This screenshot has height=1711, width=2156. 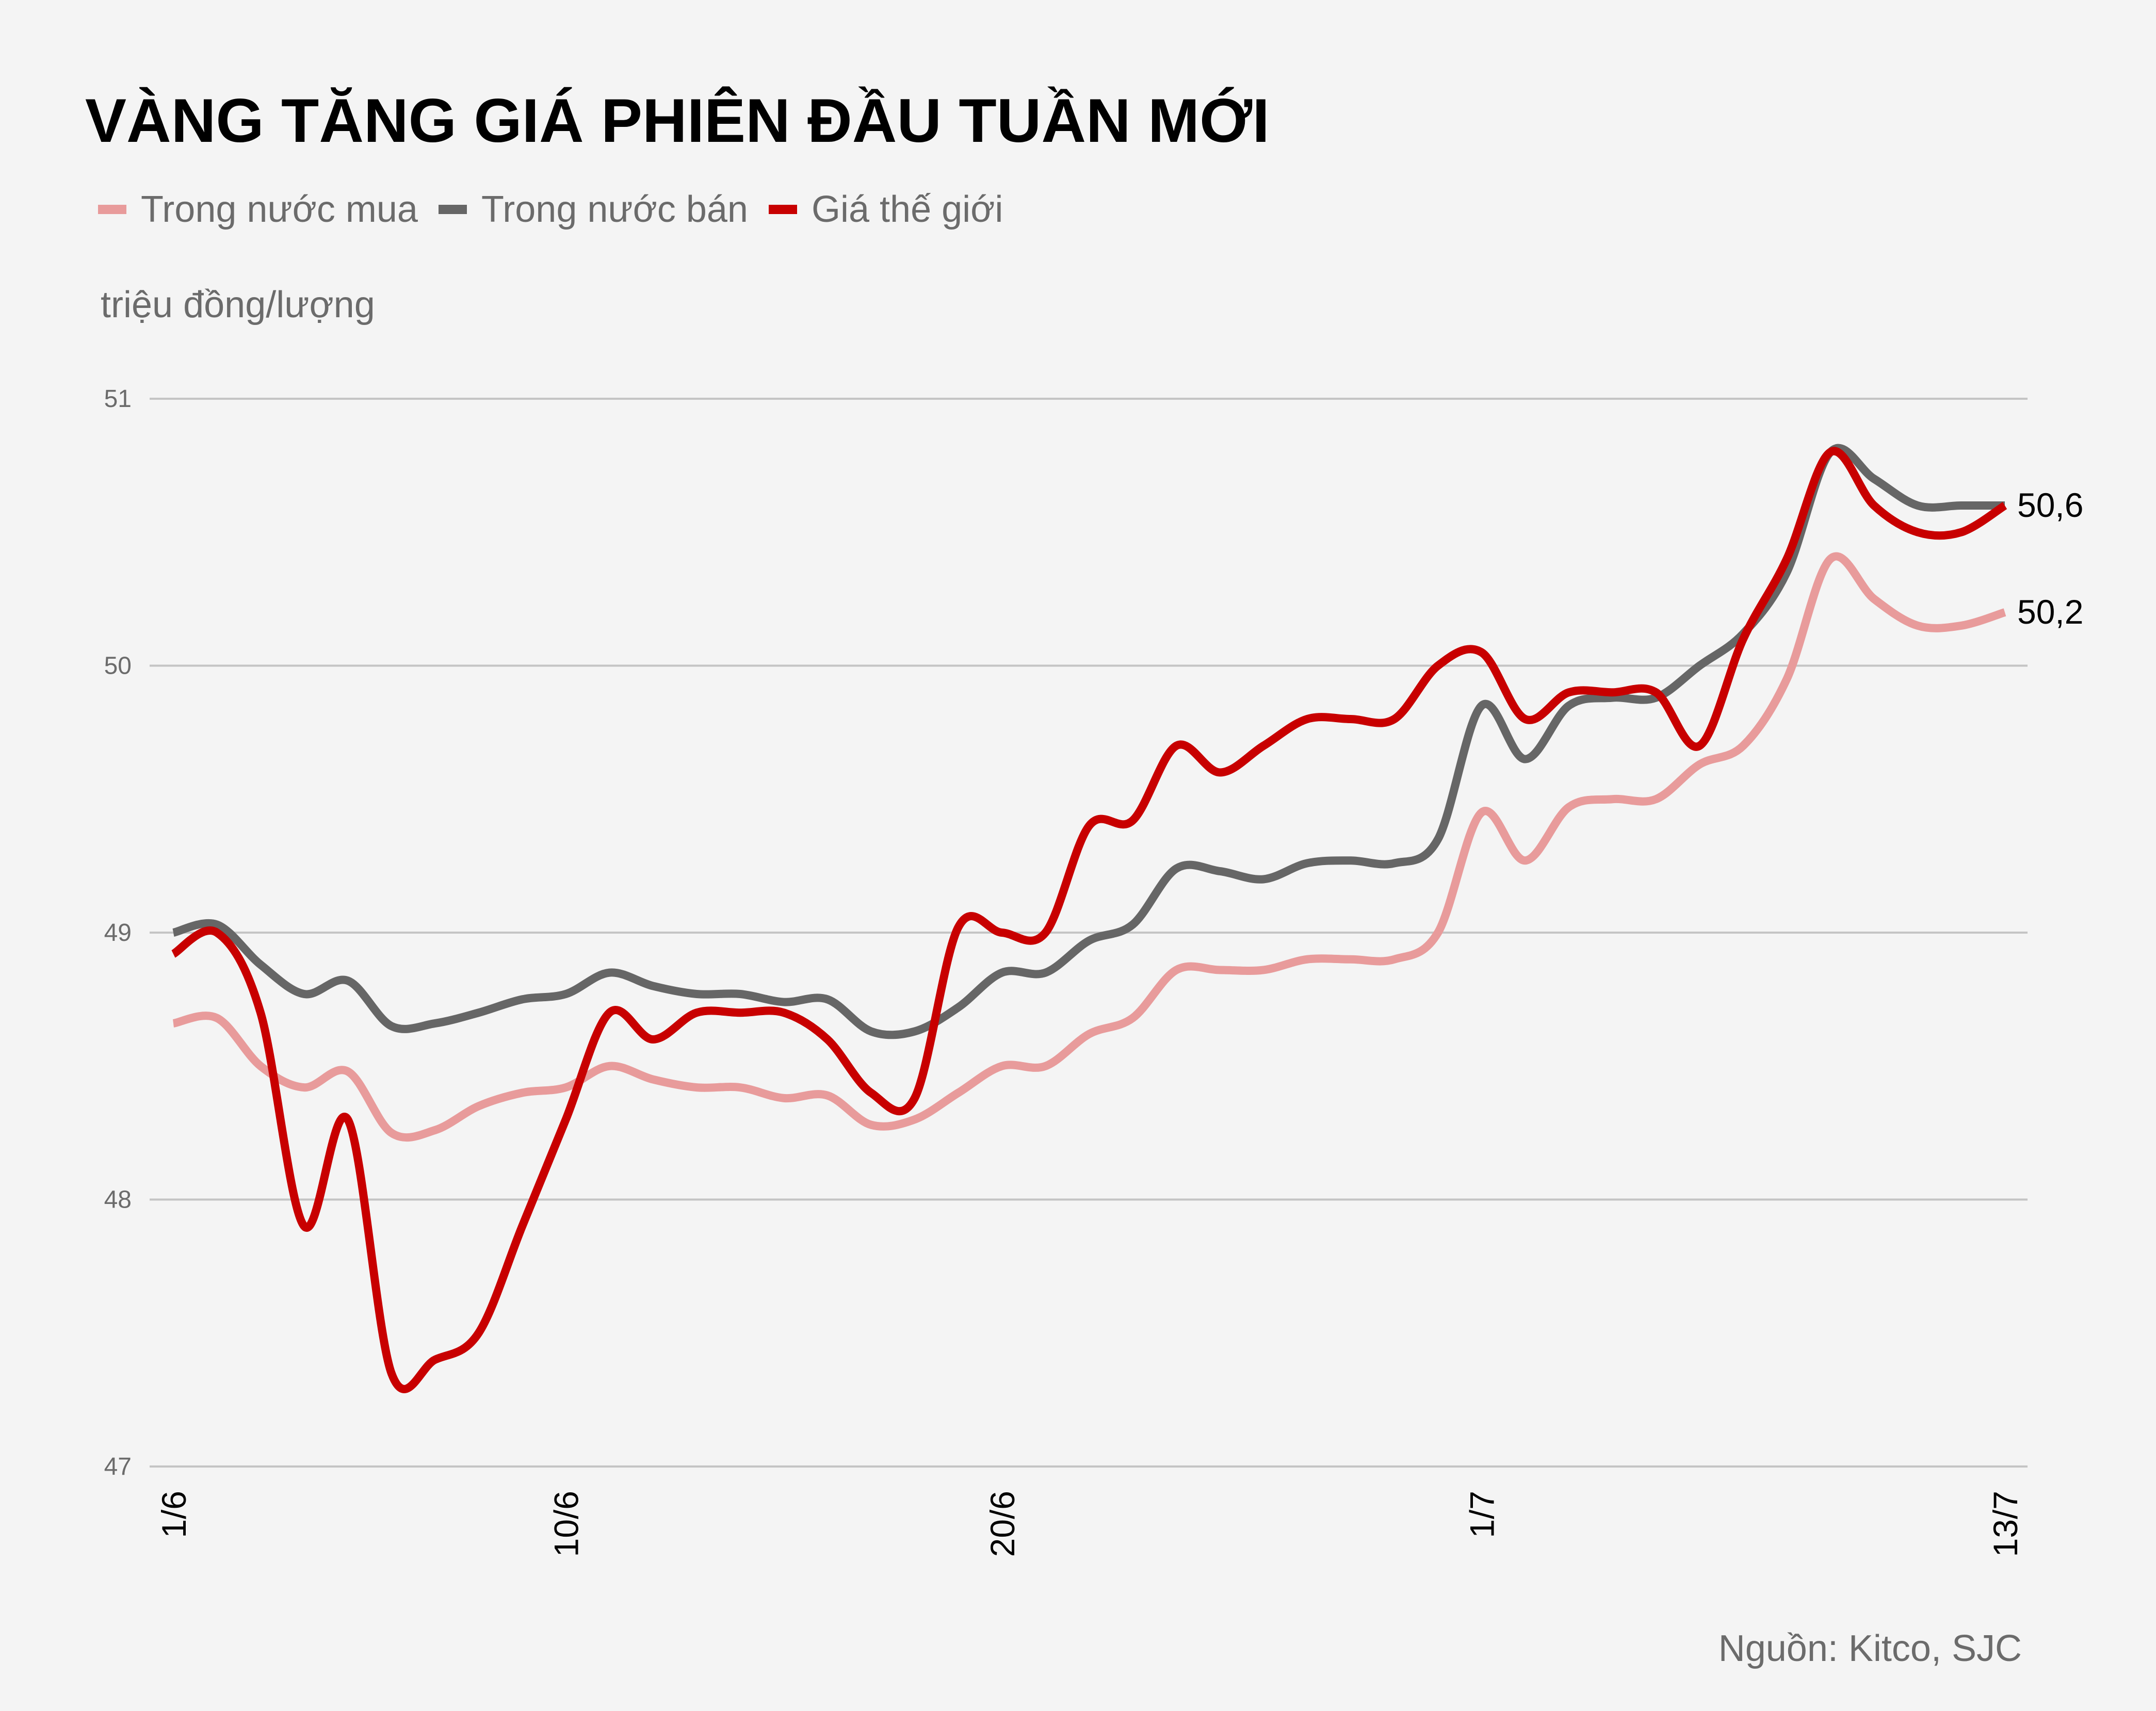 I want to click on x-tick-label: 1/7, so click(x=1482, y=1514).